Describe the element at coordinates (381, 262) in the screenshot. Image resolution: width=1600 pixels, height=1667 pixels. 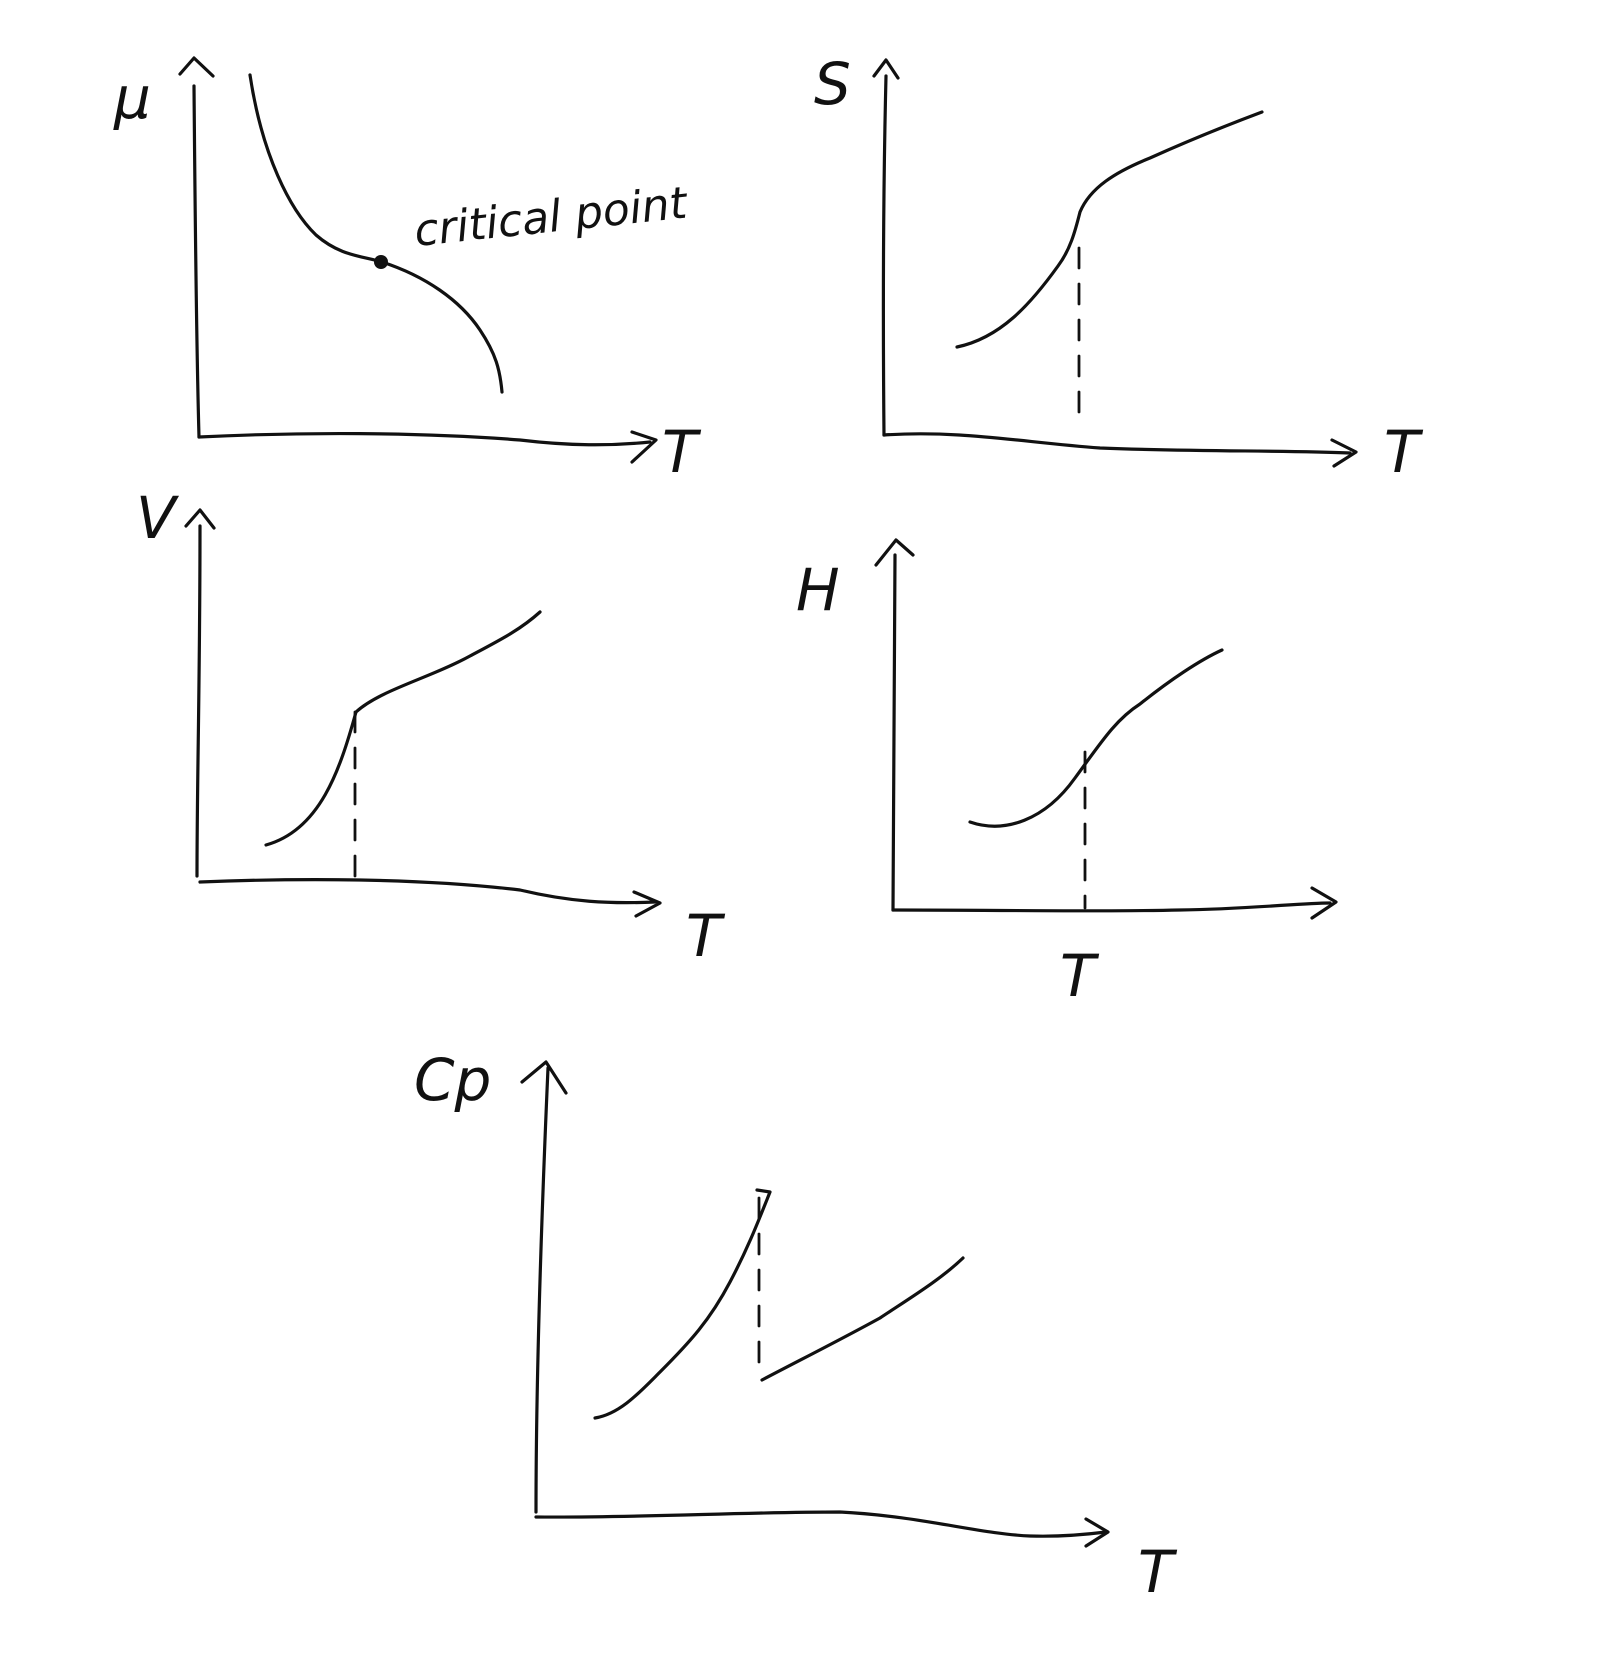
I see `critical-point-marker` at that location.